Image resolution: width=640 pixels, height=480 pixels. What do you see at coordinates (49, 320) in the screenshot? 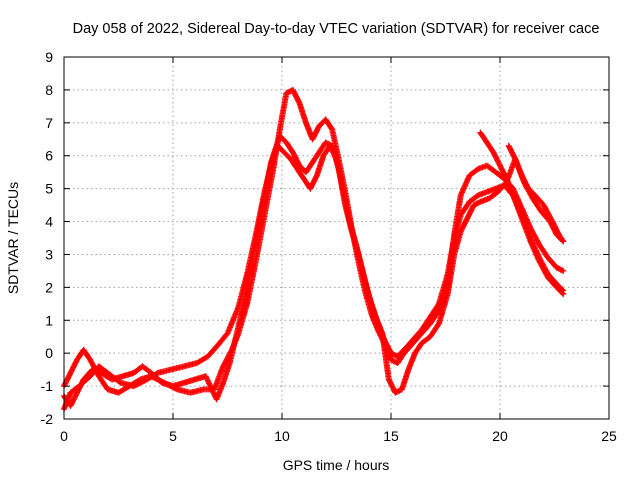
I see `y-tick-label: 1` at bounding box center [49, 320].